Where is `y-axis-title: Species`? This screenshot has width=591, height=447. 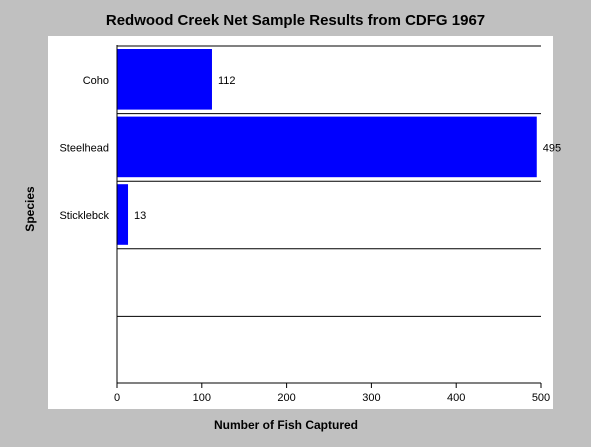 y-axis-title: Species is located at coordinates (30, 209).